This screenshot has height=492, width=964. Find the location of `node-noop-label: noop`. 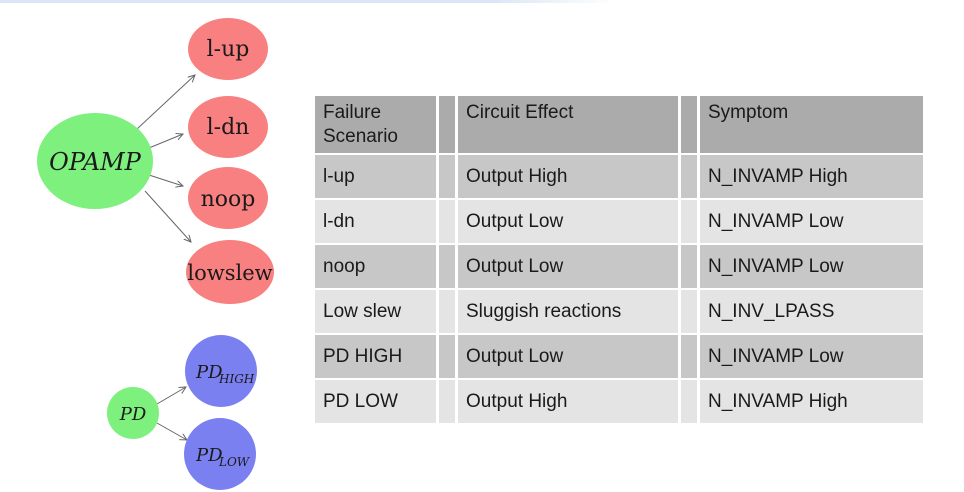

node-noop-label: noop is located at coordinates (228, 199).